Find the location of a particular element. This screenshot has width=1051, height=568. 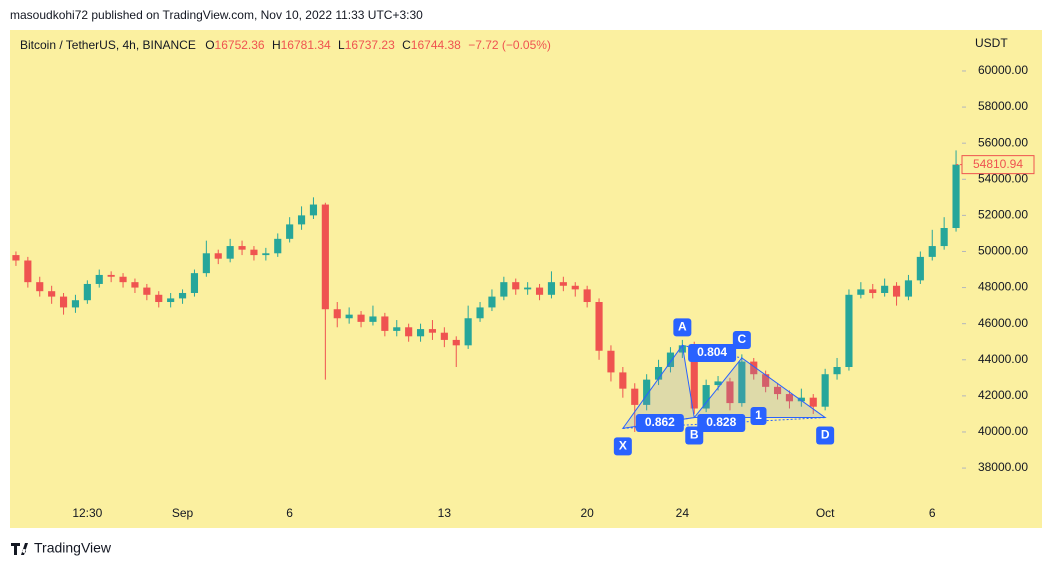

pattern-point-label: C is located at coordinates (742, 339).